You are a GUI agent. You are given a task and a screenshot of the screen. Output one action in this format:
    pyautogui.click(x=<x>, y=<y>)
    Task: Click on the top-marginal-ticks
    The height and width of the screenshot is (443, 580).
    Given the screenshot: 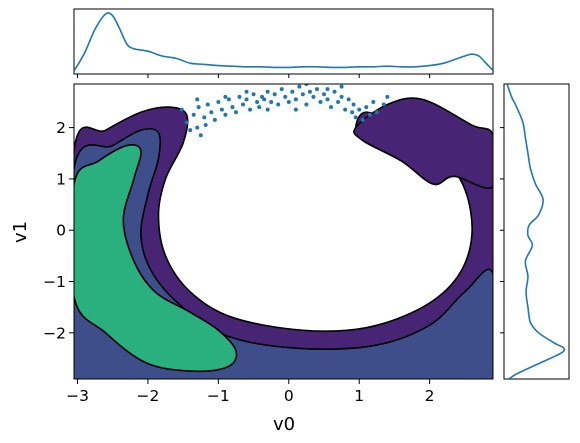 What is the action you would take?
    pyautogui.click(x=254, y=76)
    